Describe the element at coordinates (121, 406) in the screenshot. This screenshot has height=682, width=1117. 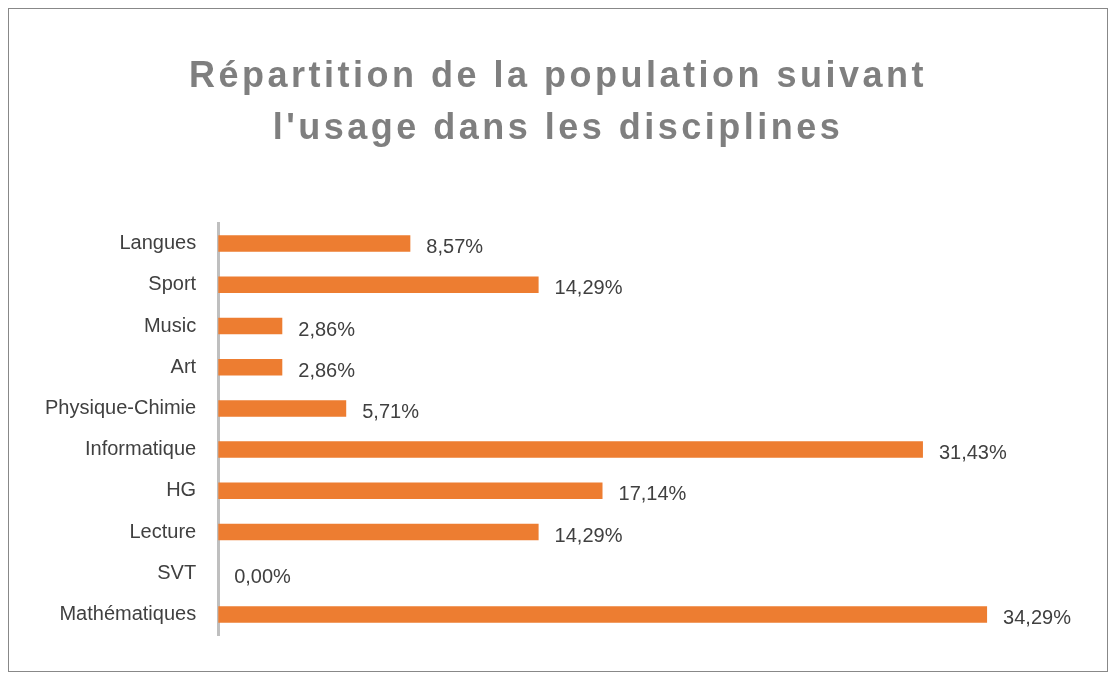
I see `y-tick-label: Physique-Chimie` at that location.